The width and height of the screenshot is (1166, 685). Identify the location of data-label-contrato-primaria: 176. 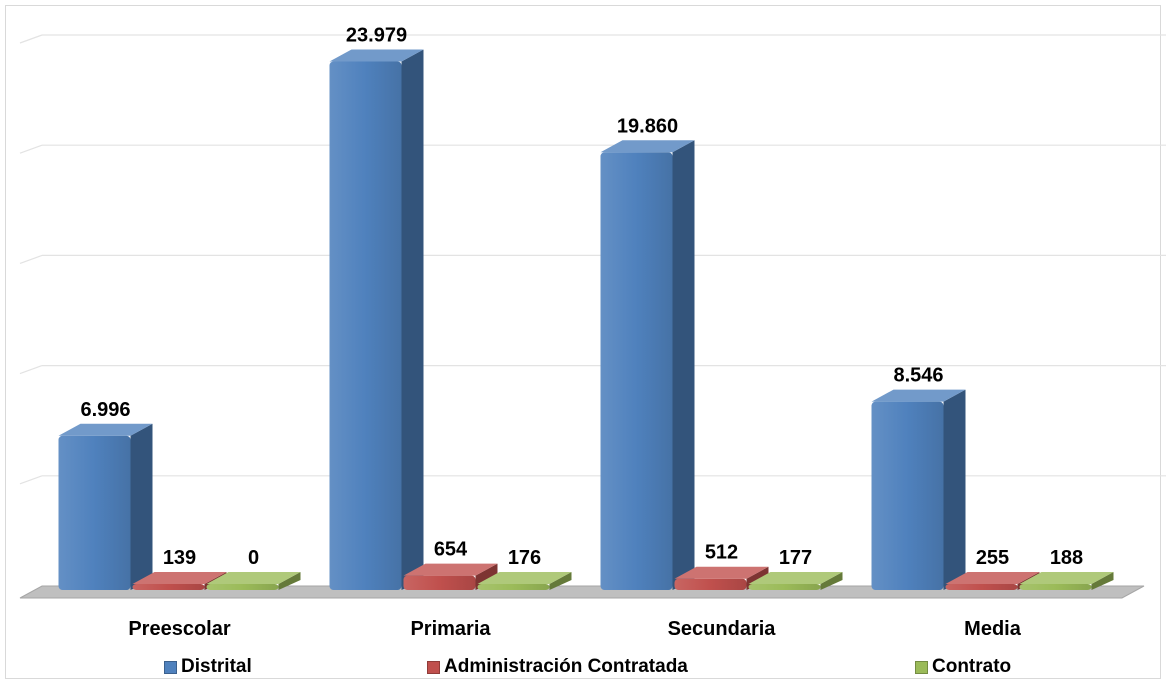
(524, 558).